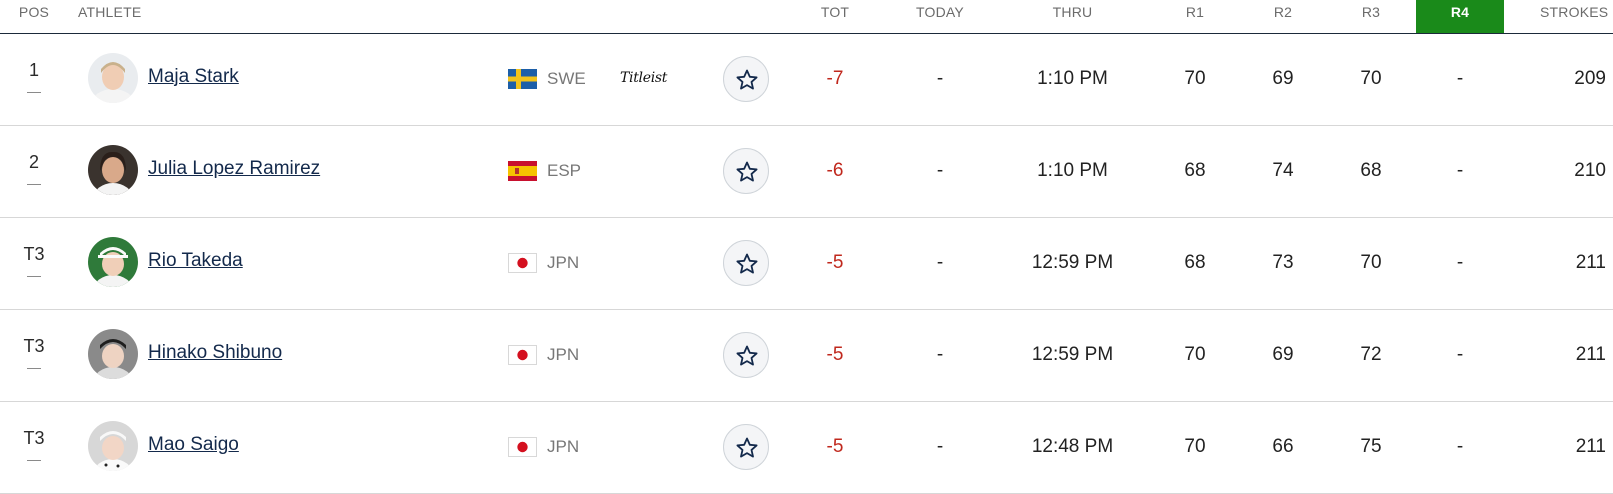  I want to click on header-r1: R1, so click(1195, 12).